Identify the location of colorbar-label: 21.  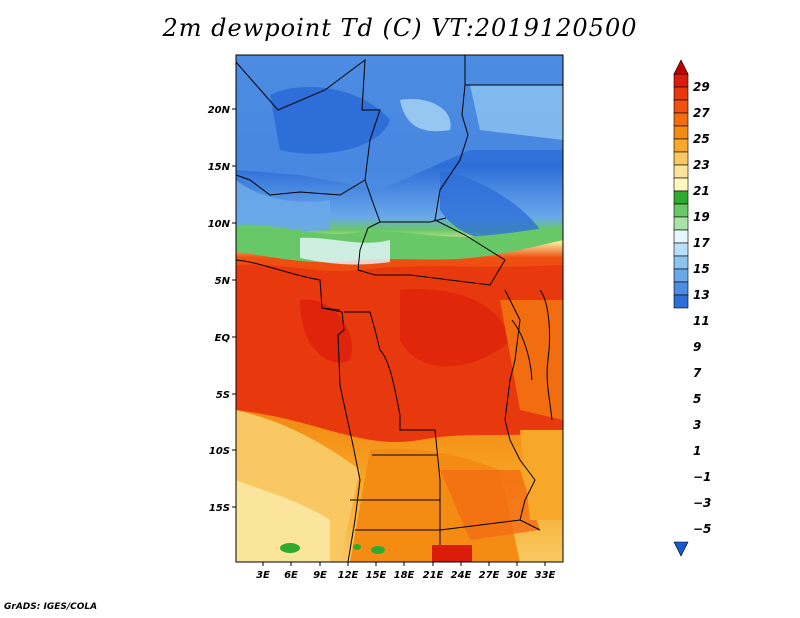
(701, 191).